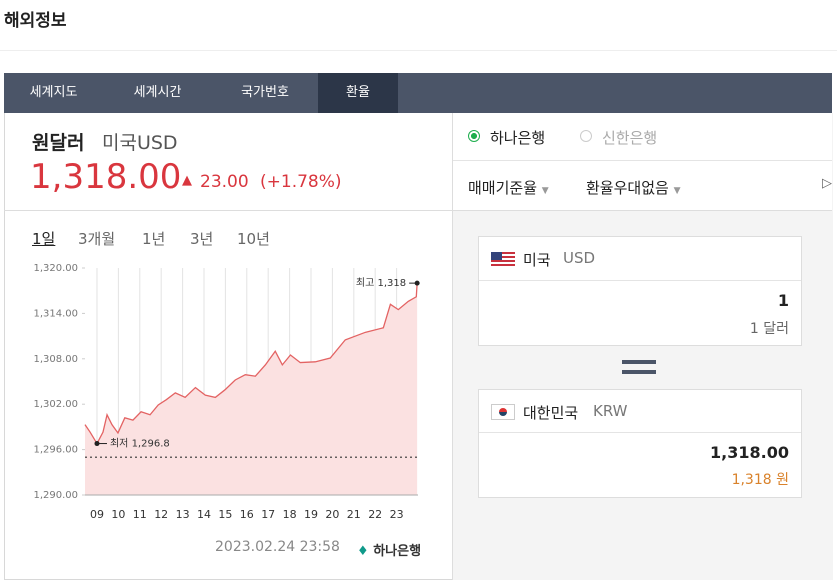 The image size is (837, 580). Describe the element at coordinates (140, 143) in the screenshot. I see `quote-code: 미국USD` at that location.